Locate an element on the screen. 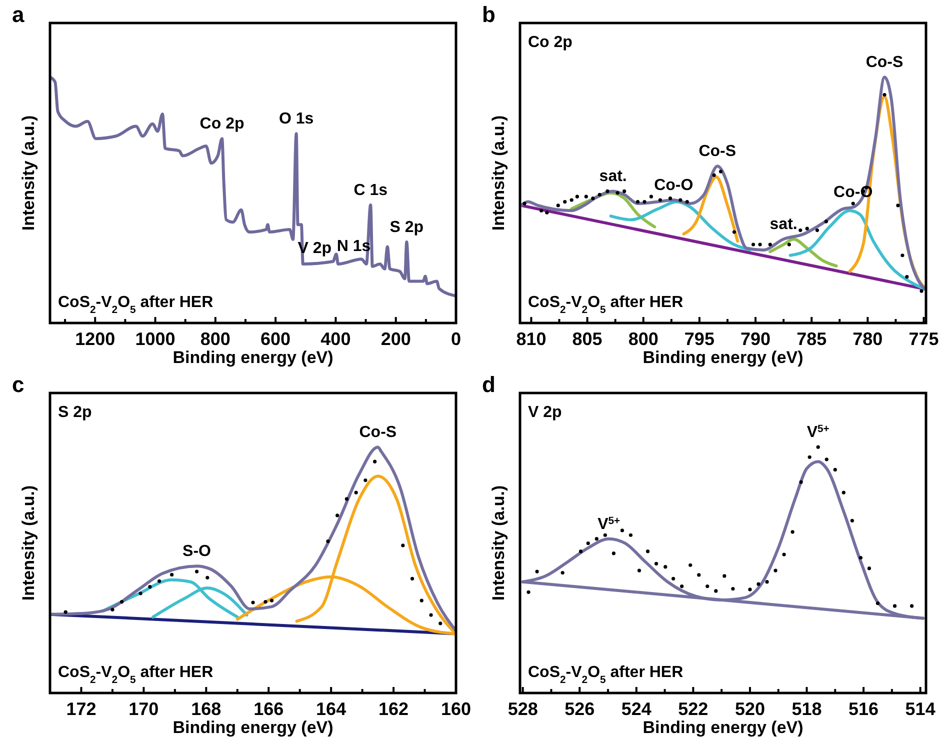  x-tick-label: 170 is located at coordinates (143, 709).